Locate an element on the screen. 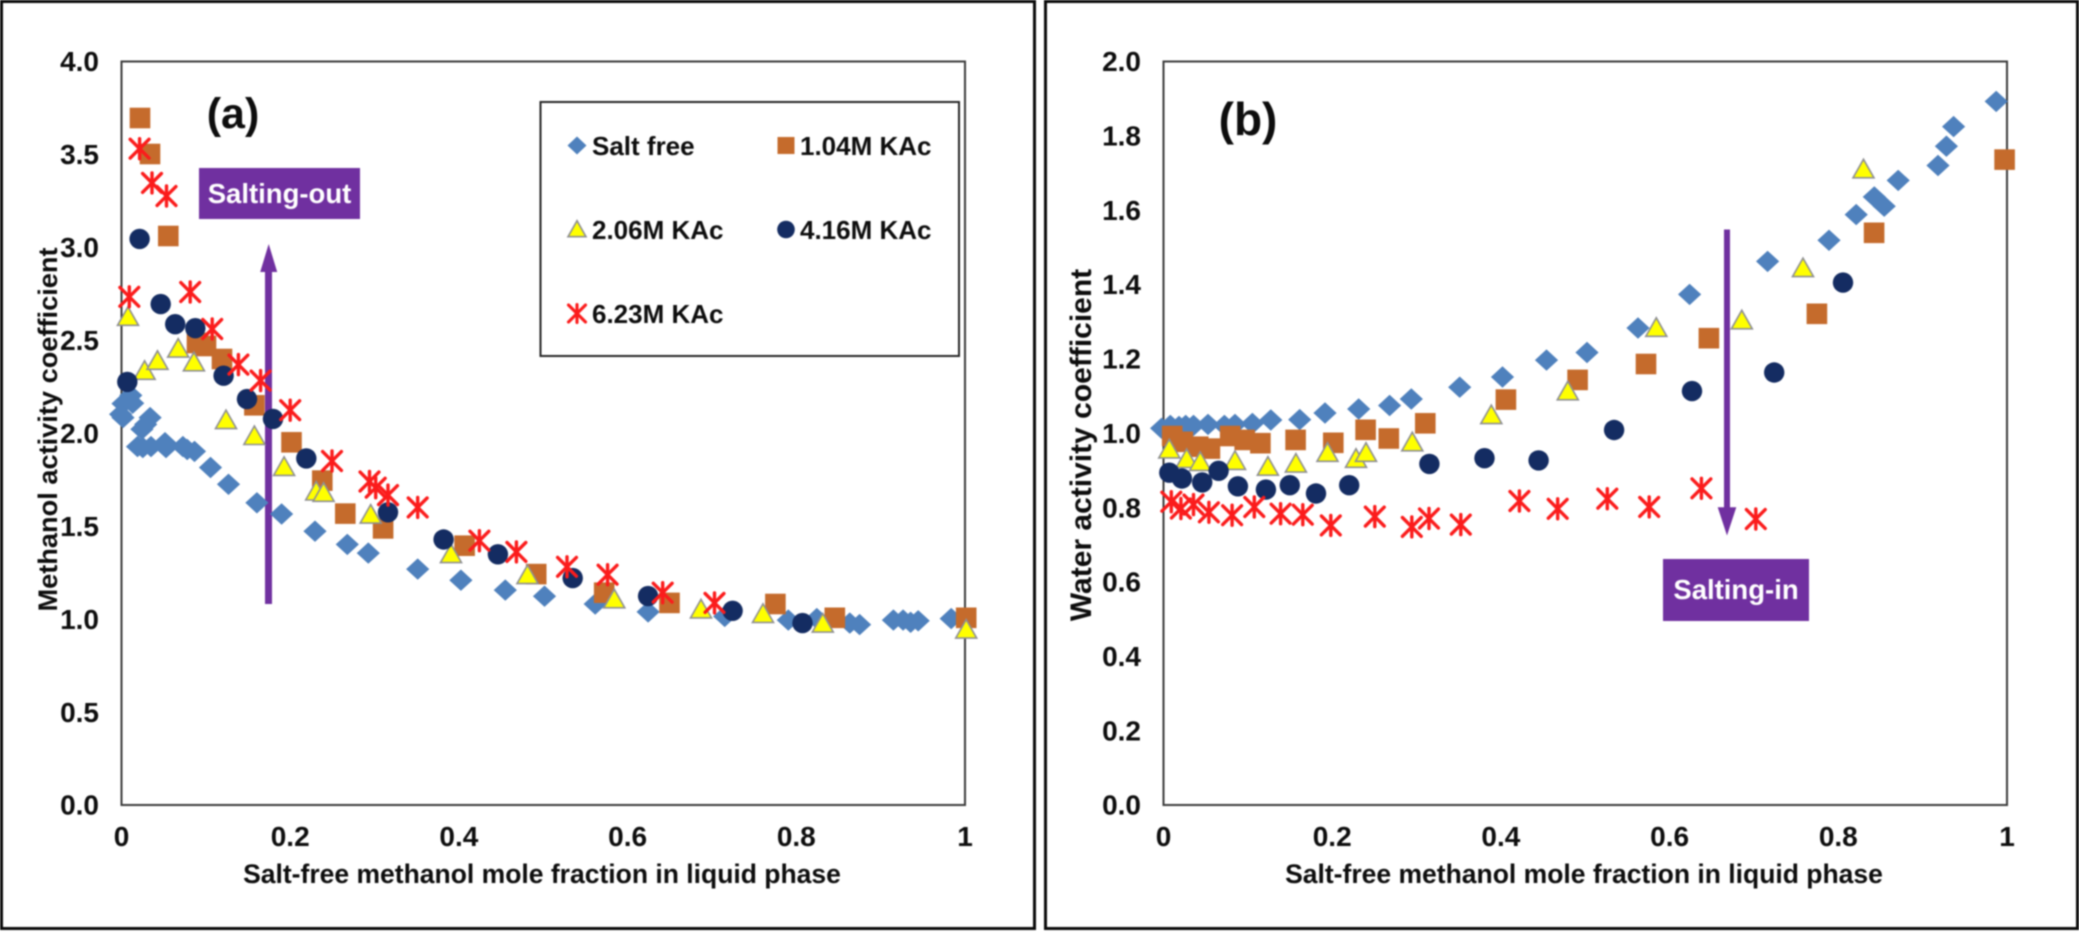  svg-text: Methanol activity coefficient is located at coordinates (47, 429).